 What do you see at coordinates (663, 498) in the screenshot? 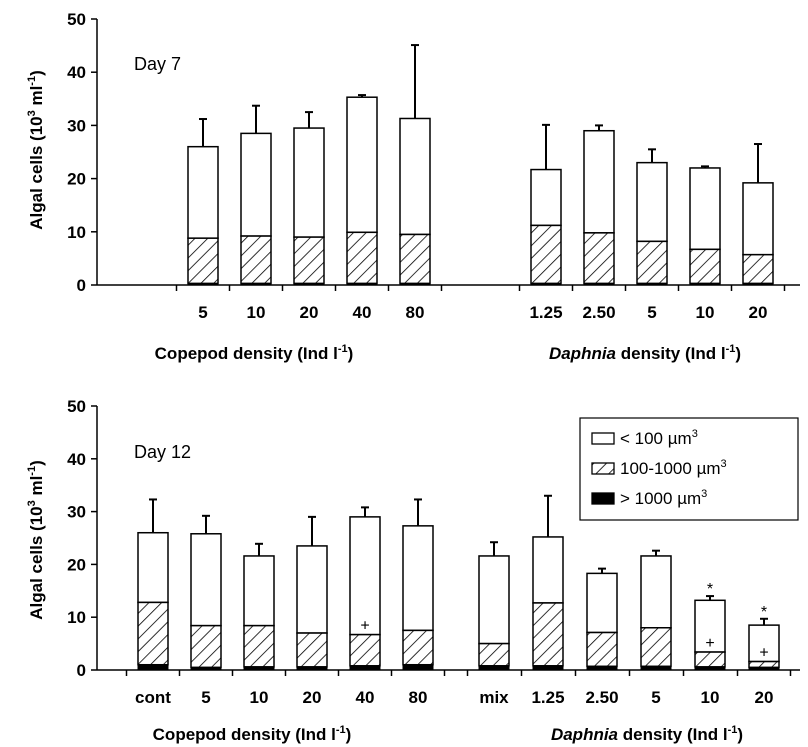
I see `legend-label: > 1000 µm3​` at bounding box center [663, 498].